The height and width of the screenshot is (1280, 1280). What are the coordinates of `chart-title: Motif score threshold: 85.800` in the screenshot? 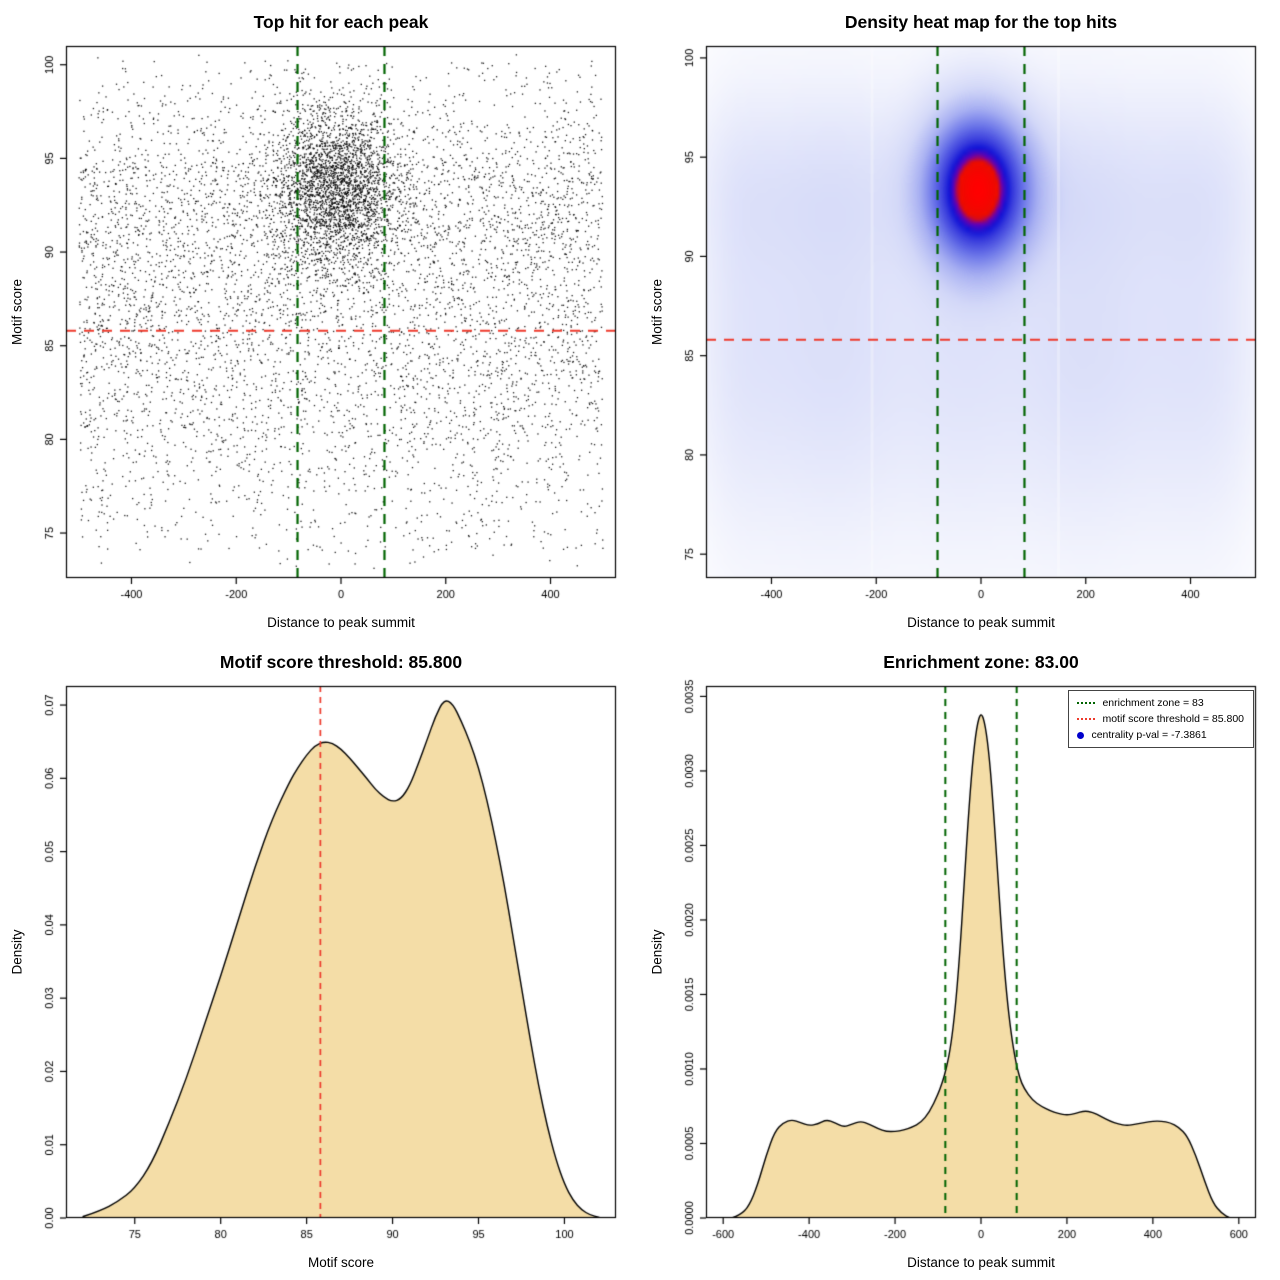 It's located at (341, 662).